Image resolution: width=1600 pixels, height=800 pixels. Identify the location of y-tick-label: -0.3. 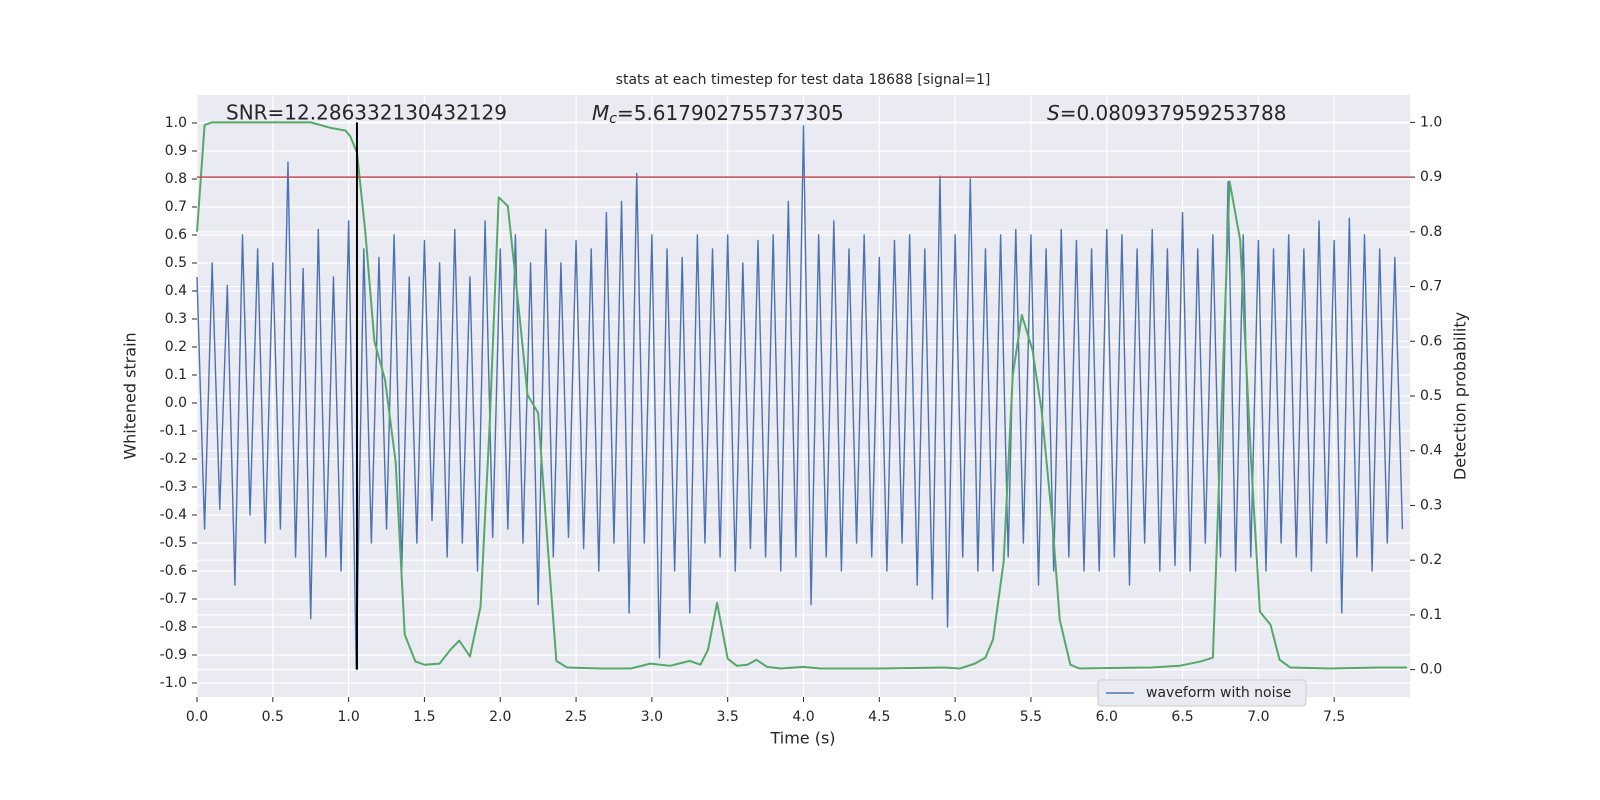
(173, 487).